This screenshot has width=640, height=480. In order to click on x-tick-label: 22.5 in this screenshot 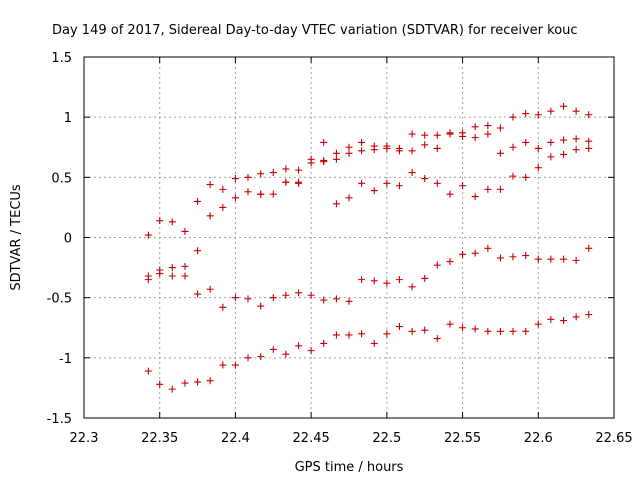, I will do `click(386, 438)`.